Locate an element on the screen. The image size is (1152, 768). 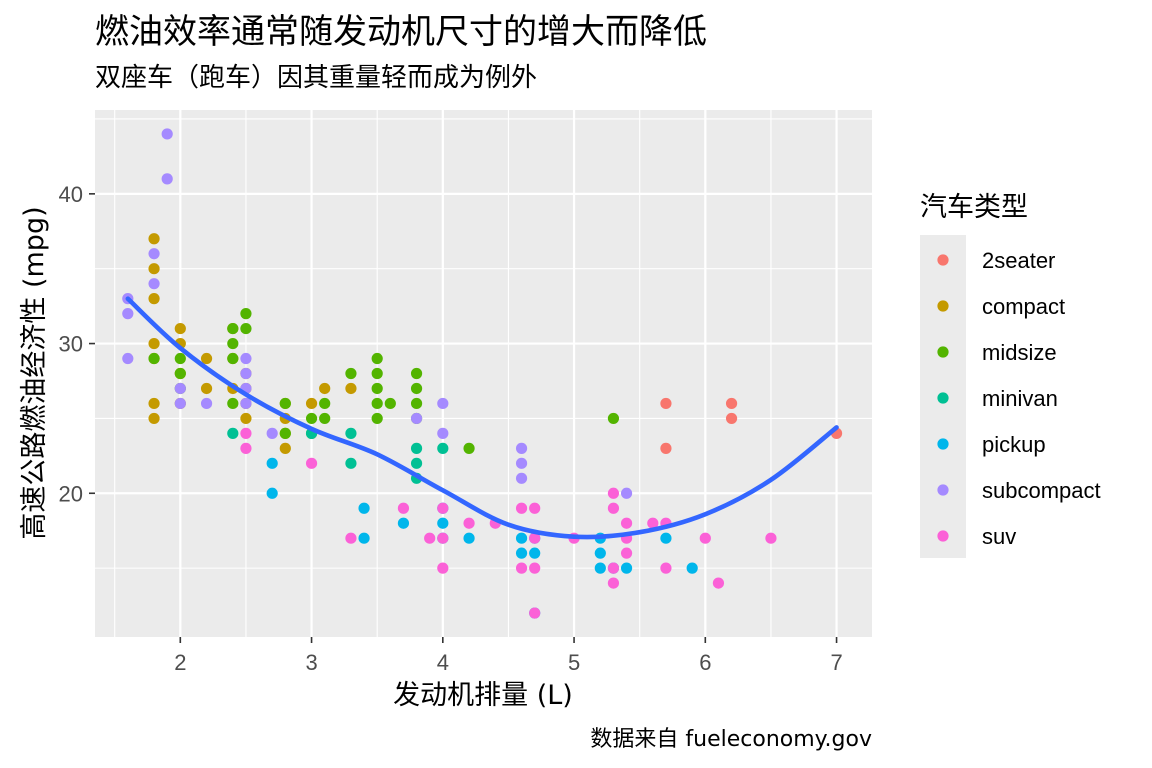
y-tick-label: 40 is located at coordinates (71, 194).